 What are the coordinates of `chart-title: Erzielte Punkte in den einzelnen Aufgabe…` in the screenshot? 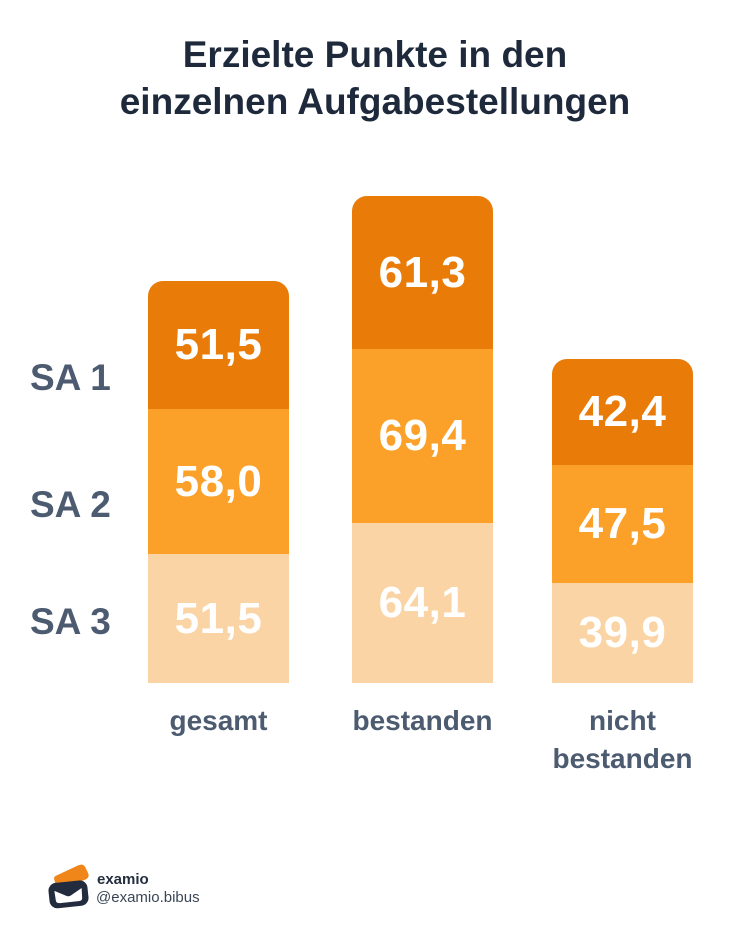 It's located at (375, 78).